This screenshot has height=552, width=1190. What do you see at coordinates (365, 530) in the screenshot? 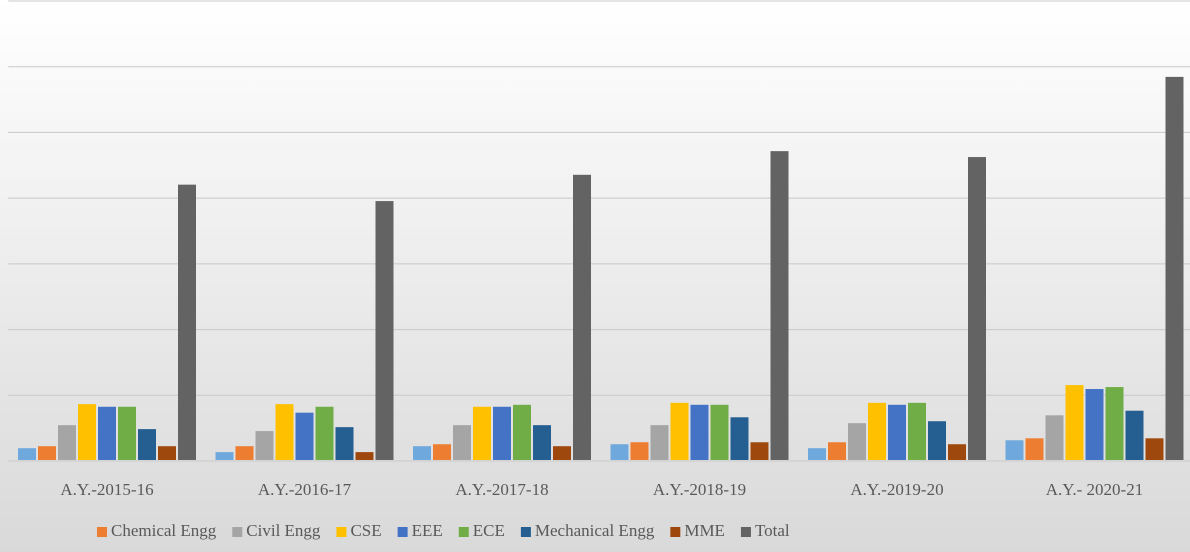
I see `legend-label: CSE` at bounding box center [365, 530].